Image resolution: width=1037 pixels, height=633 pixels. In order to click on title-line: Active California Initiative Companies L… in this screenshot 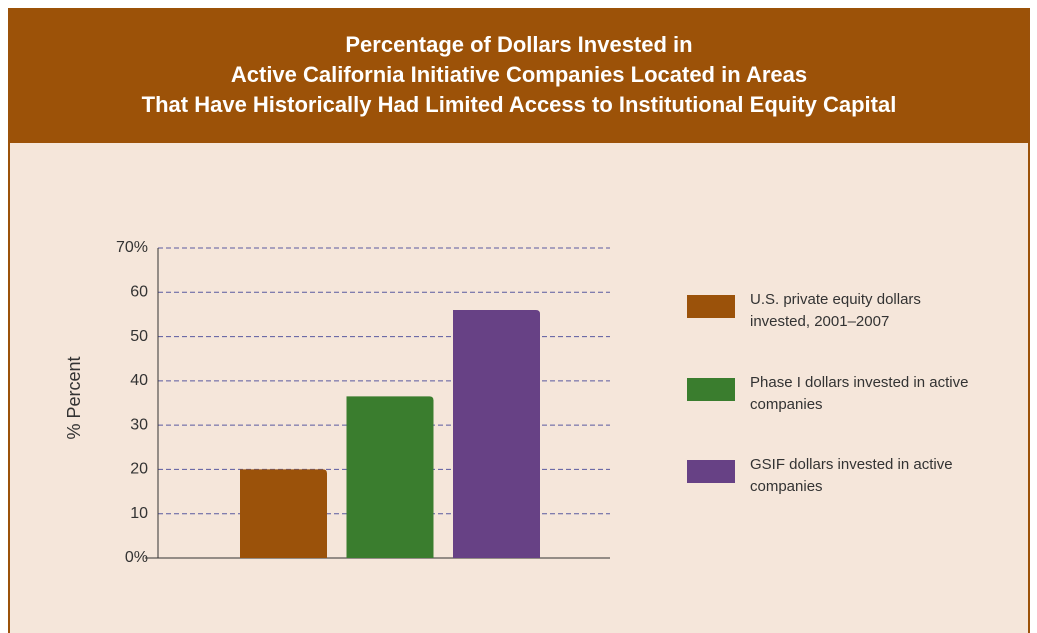, I will do `click(519, 74)`.